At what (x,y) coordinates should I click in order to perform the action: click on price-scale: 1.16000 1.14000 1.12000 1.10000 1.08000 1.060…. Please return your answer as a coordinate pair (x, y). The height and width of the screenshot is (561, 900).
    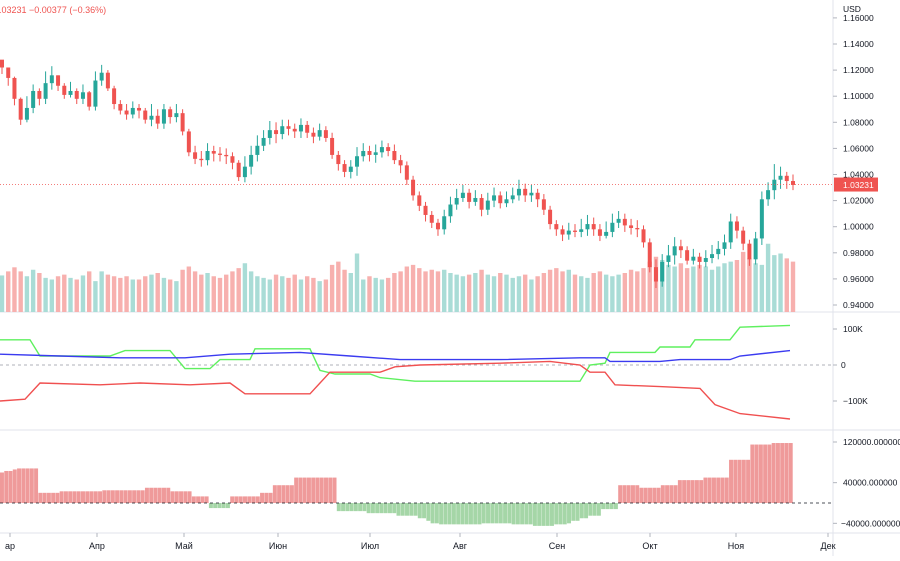
    Looking at the image, I should click on (866, 266).